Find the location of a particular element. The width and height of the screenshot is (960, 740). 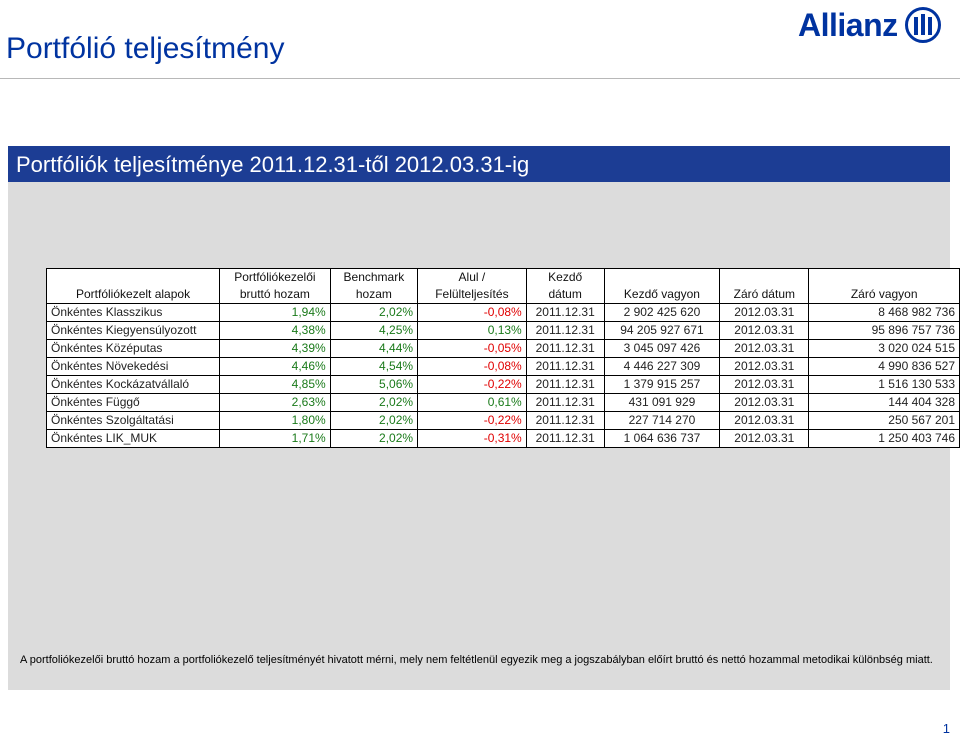

header-end-assets-line2: Záró vagyon is located at coordinates (884, 294).